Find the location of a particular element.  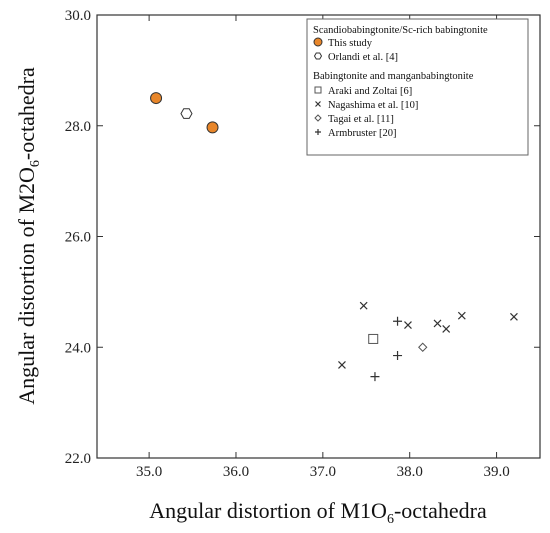

legend-label: This study is located at coordinates (350, 43).